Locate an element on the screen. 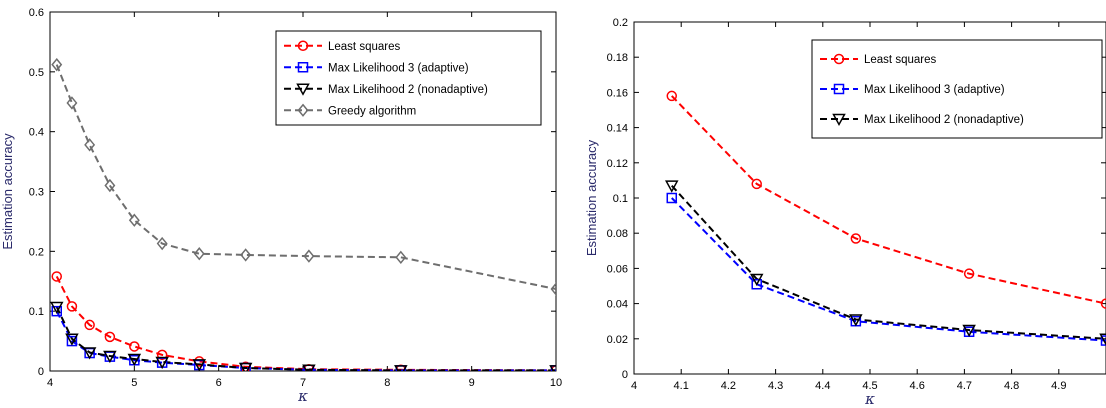 The height and width of the screenshot is (408, 1106). y-tick-label: 0.18 is located at coordinates (617, 58).